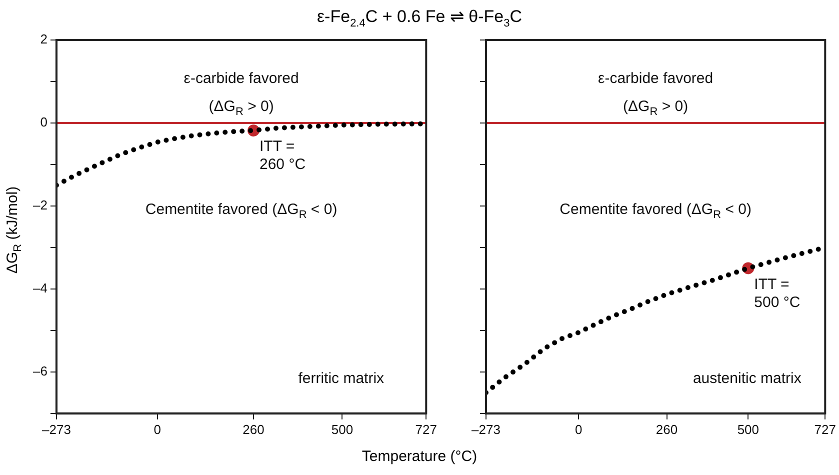 The width and height of the screenshot is (839, 475). I want to click on y-tick-label: –4, so click(40, 288).